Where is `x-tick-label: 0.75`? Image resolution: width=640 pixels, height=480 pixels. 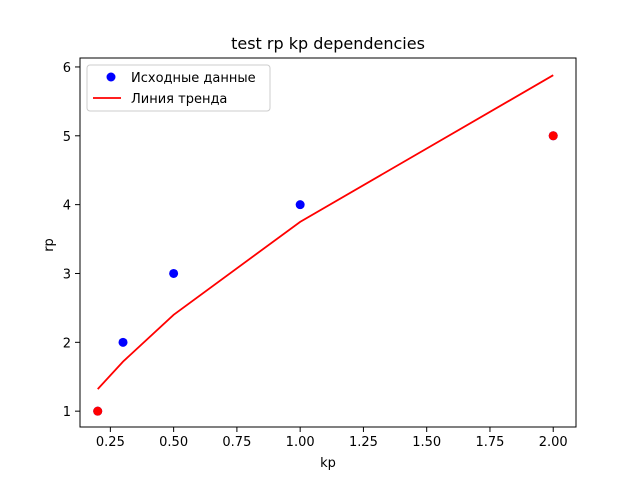
x-tick-label: 0.75 is located at coordinates (236, 442).